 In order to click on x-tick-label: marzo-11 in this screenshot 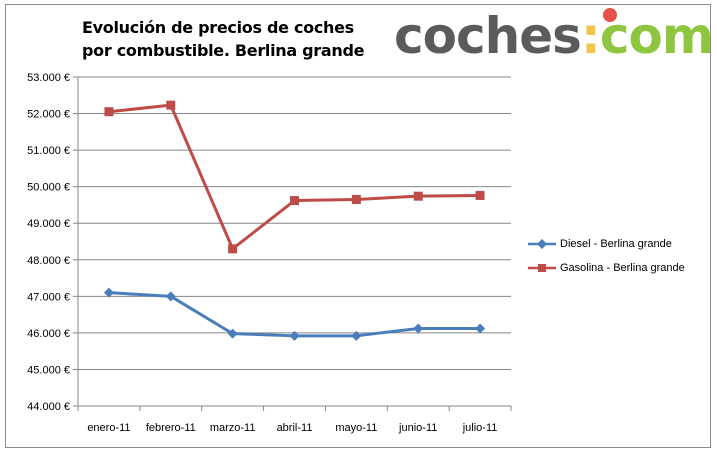, I will do `click(233, 428)`.